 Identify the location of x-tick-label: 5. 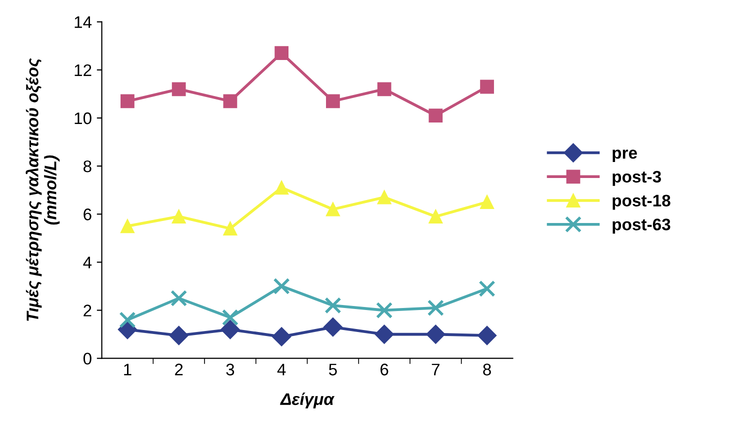
(332, 370).